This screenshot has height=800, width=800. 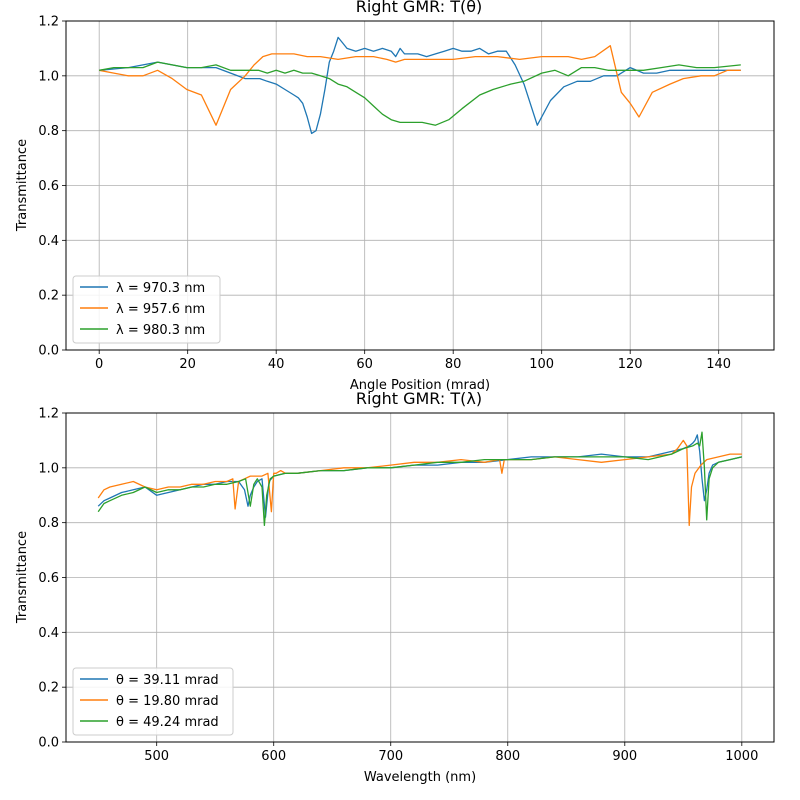 I want to click on x-tick-label: 500, so click(x=156, y=756).